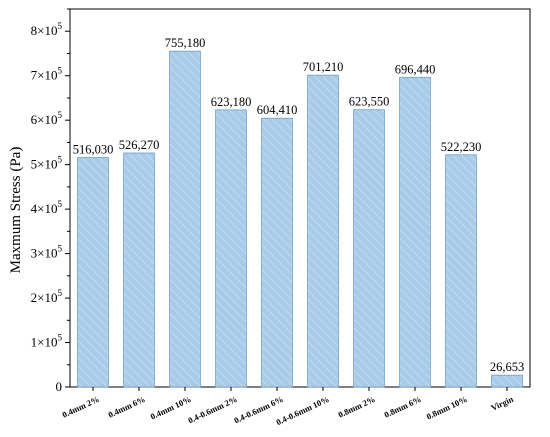  Describe the element at coordinates (502, 403) in the screenshot. I see `x-tick-label: Virgin` at that location.